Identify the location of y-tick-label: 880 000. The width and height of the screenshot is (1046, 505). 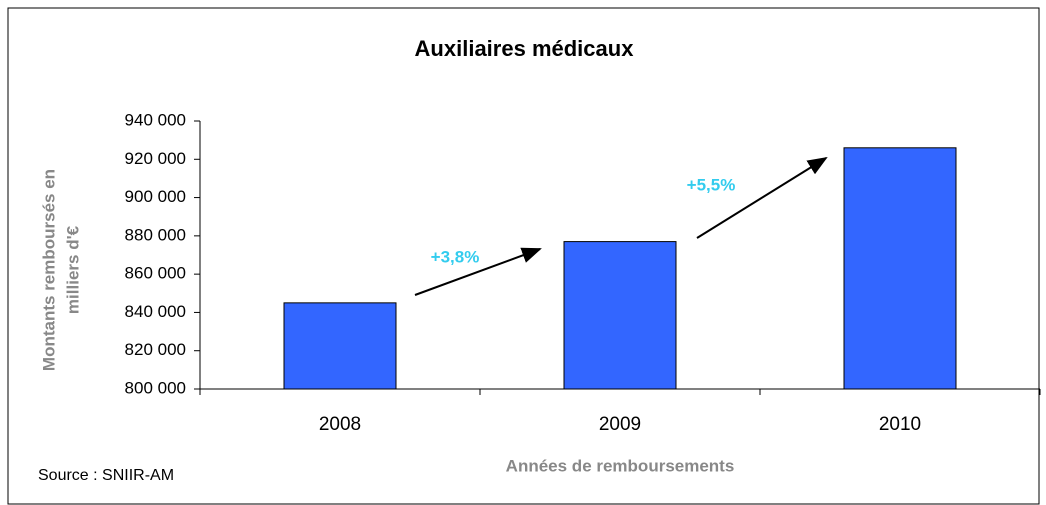
(155, 234).